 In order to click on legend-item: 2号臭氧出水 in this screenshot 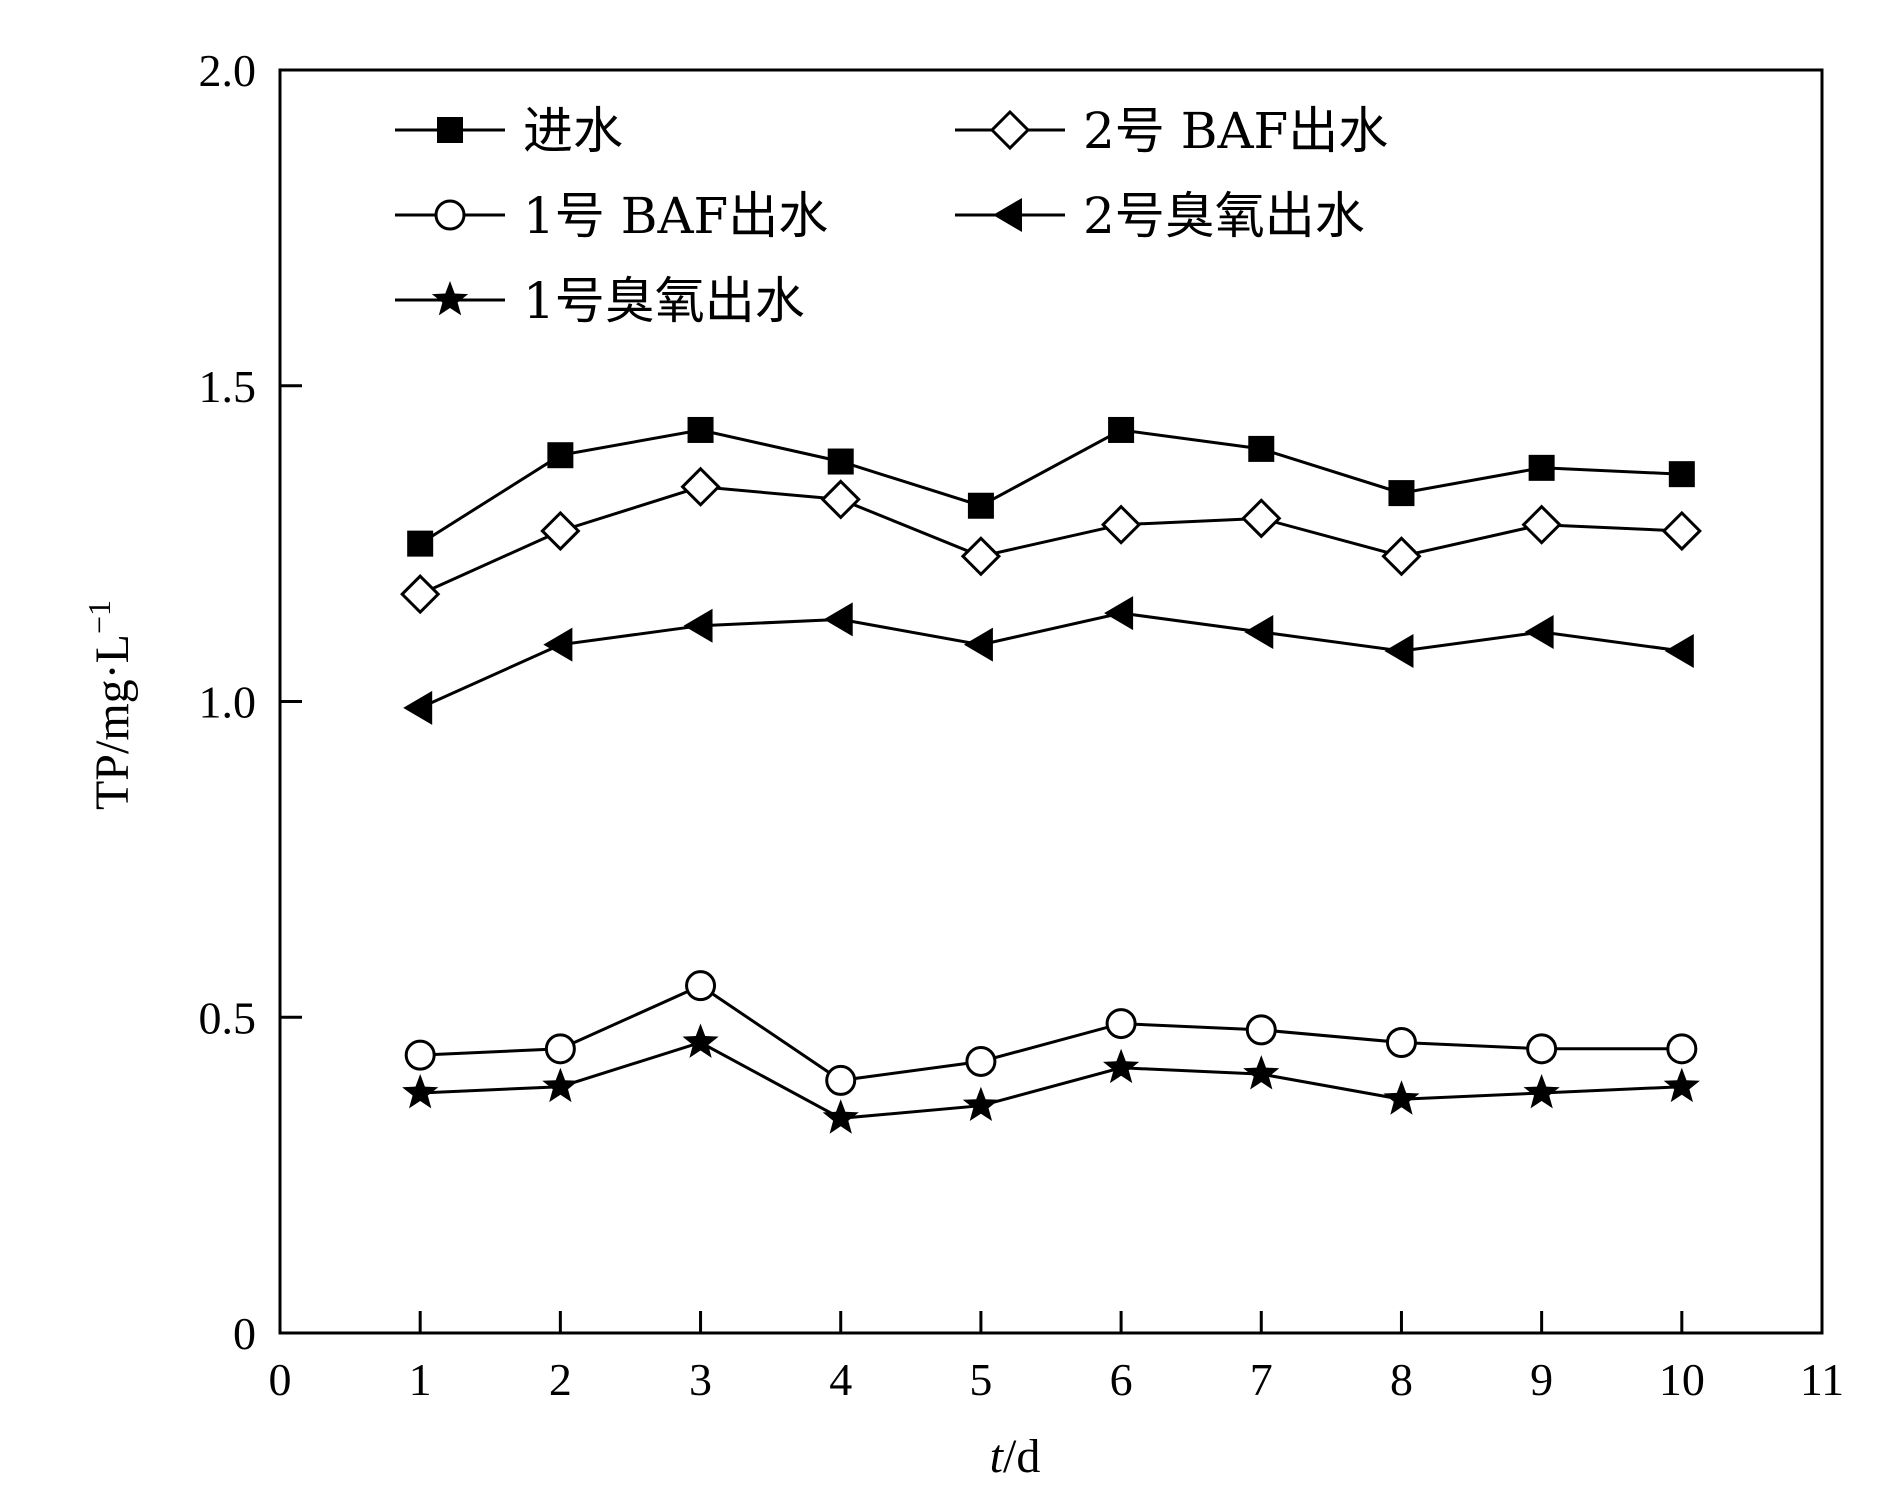, I will do `click(1160, 216)`.